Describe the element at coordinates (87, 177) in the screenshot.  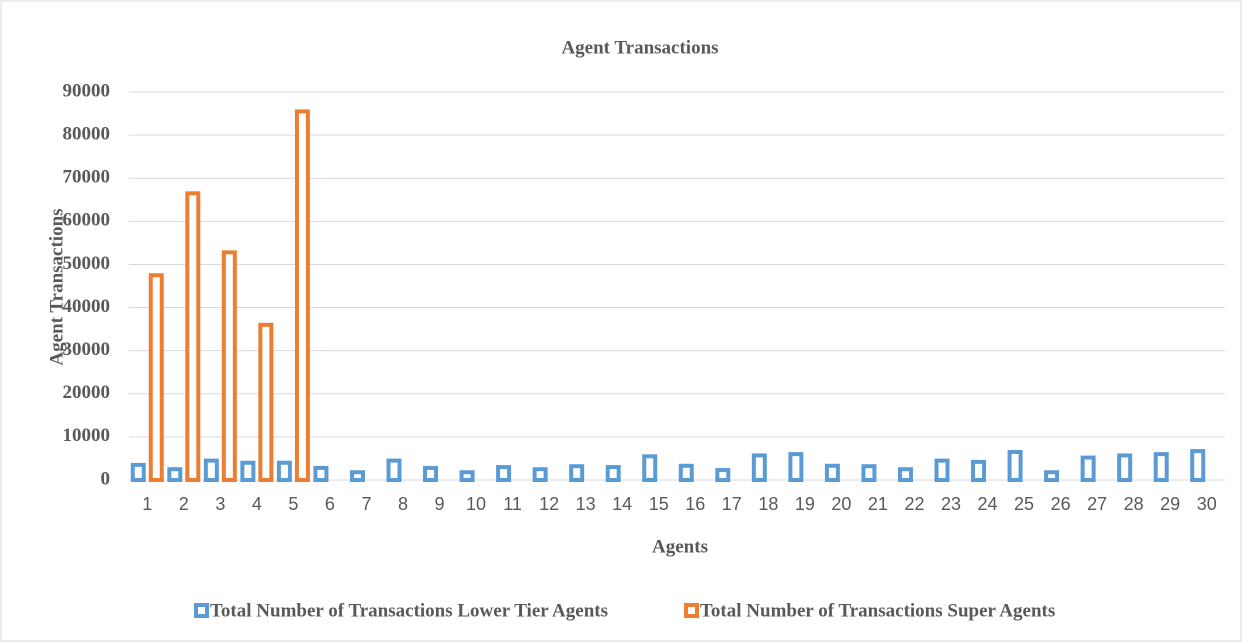
I see `y-tick-label: 70000` at that location.